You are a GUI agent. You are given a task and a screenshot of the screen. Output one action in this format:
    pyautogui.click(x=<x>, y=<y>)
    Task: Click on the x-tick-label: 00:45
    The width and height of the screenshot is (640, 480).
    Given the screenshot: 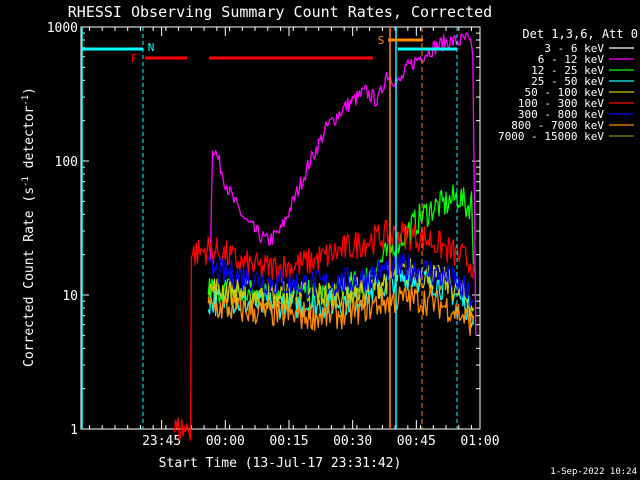 What is the action you would take?
    pyautogui.click(x=416, y=441)
    